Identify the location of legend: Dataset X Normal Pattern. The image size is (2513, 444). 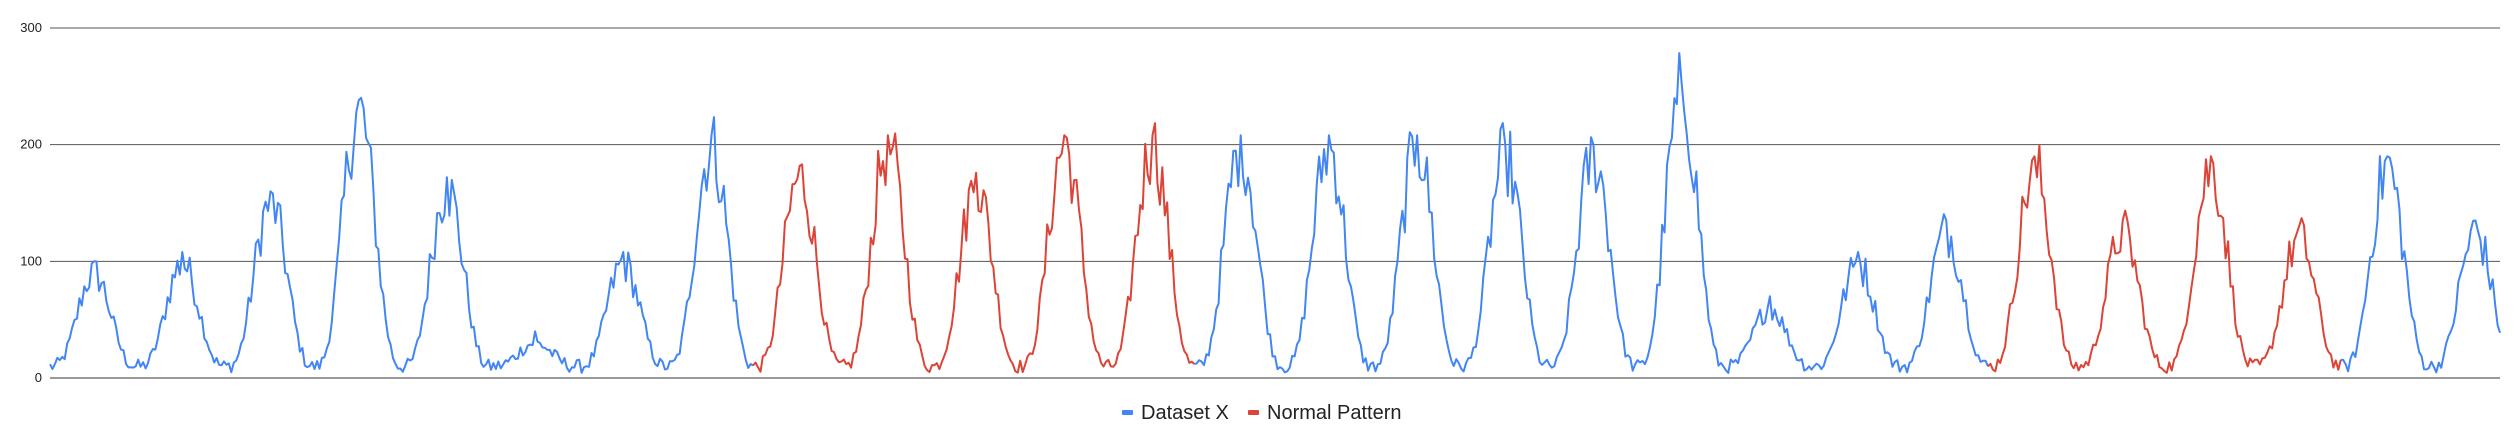
(1262, 413).